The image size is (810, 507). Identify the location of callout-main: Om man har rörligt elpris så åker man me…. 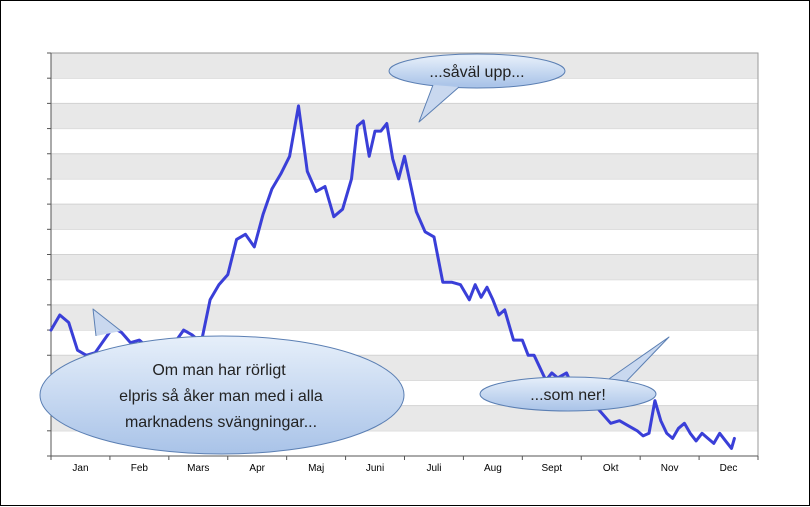
(222, 381).